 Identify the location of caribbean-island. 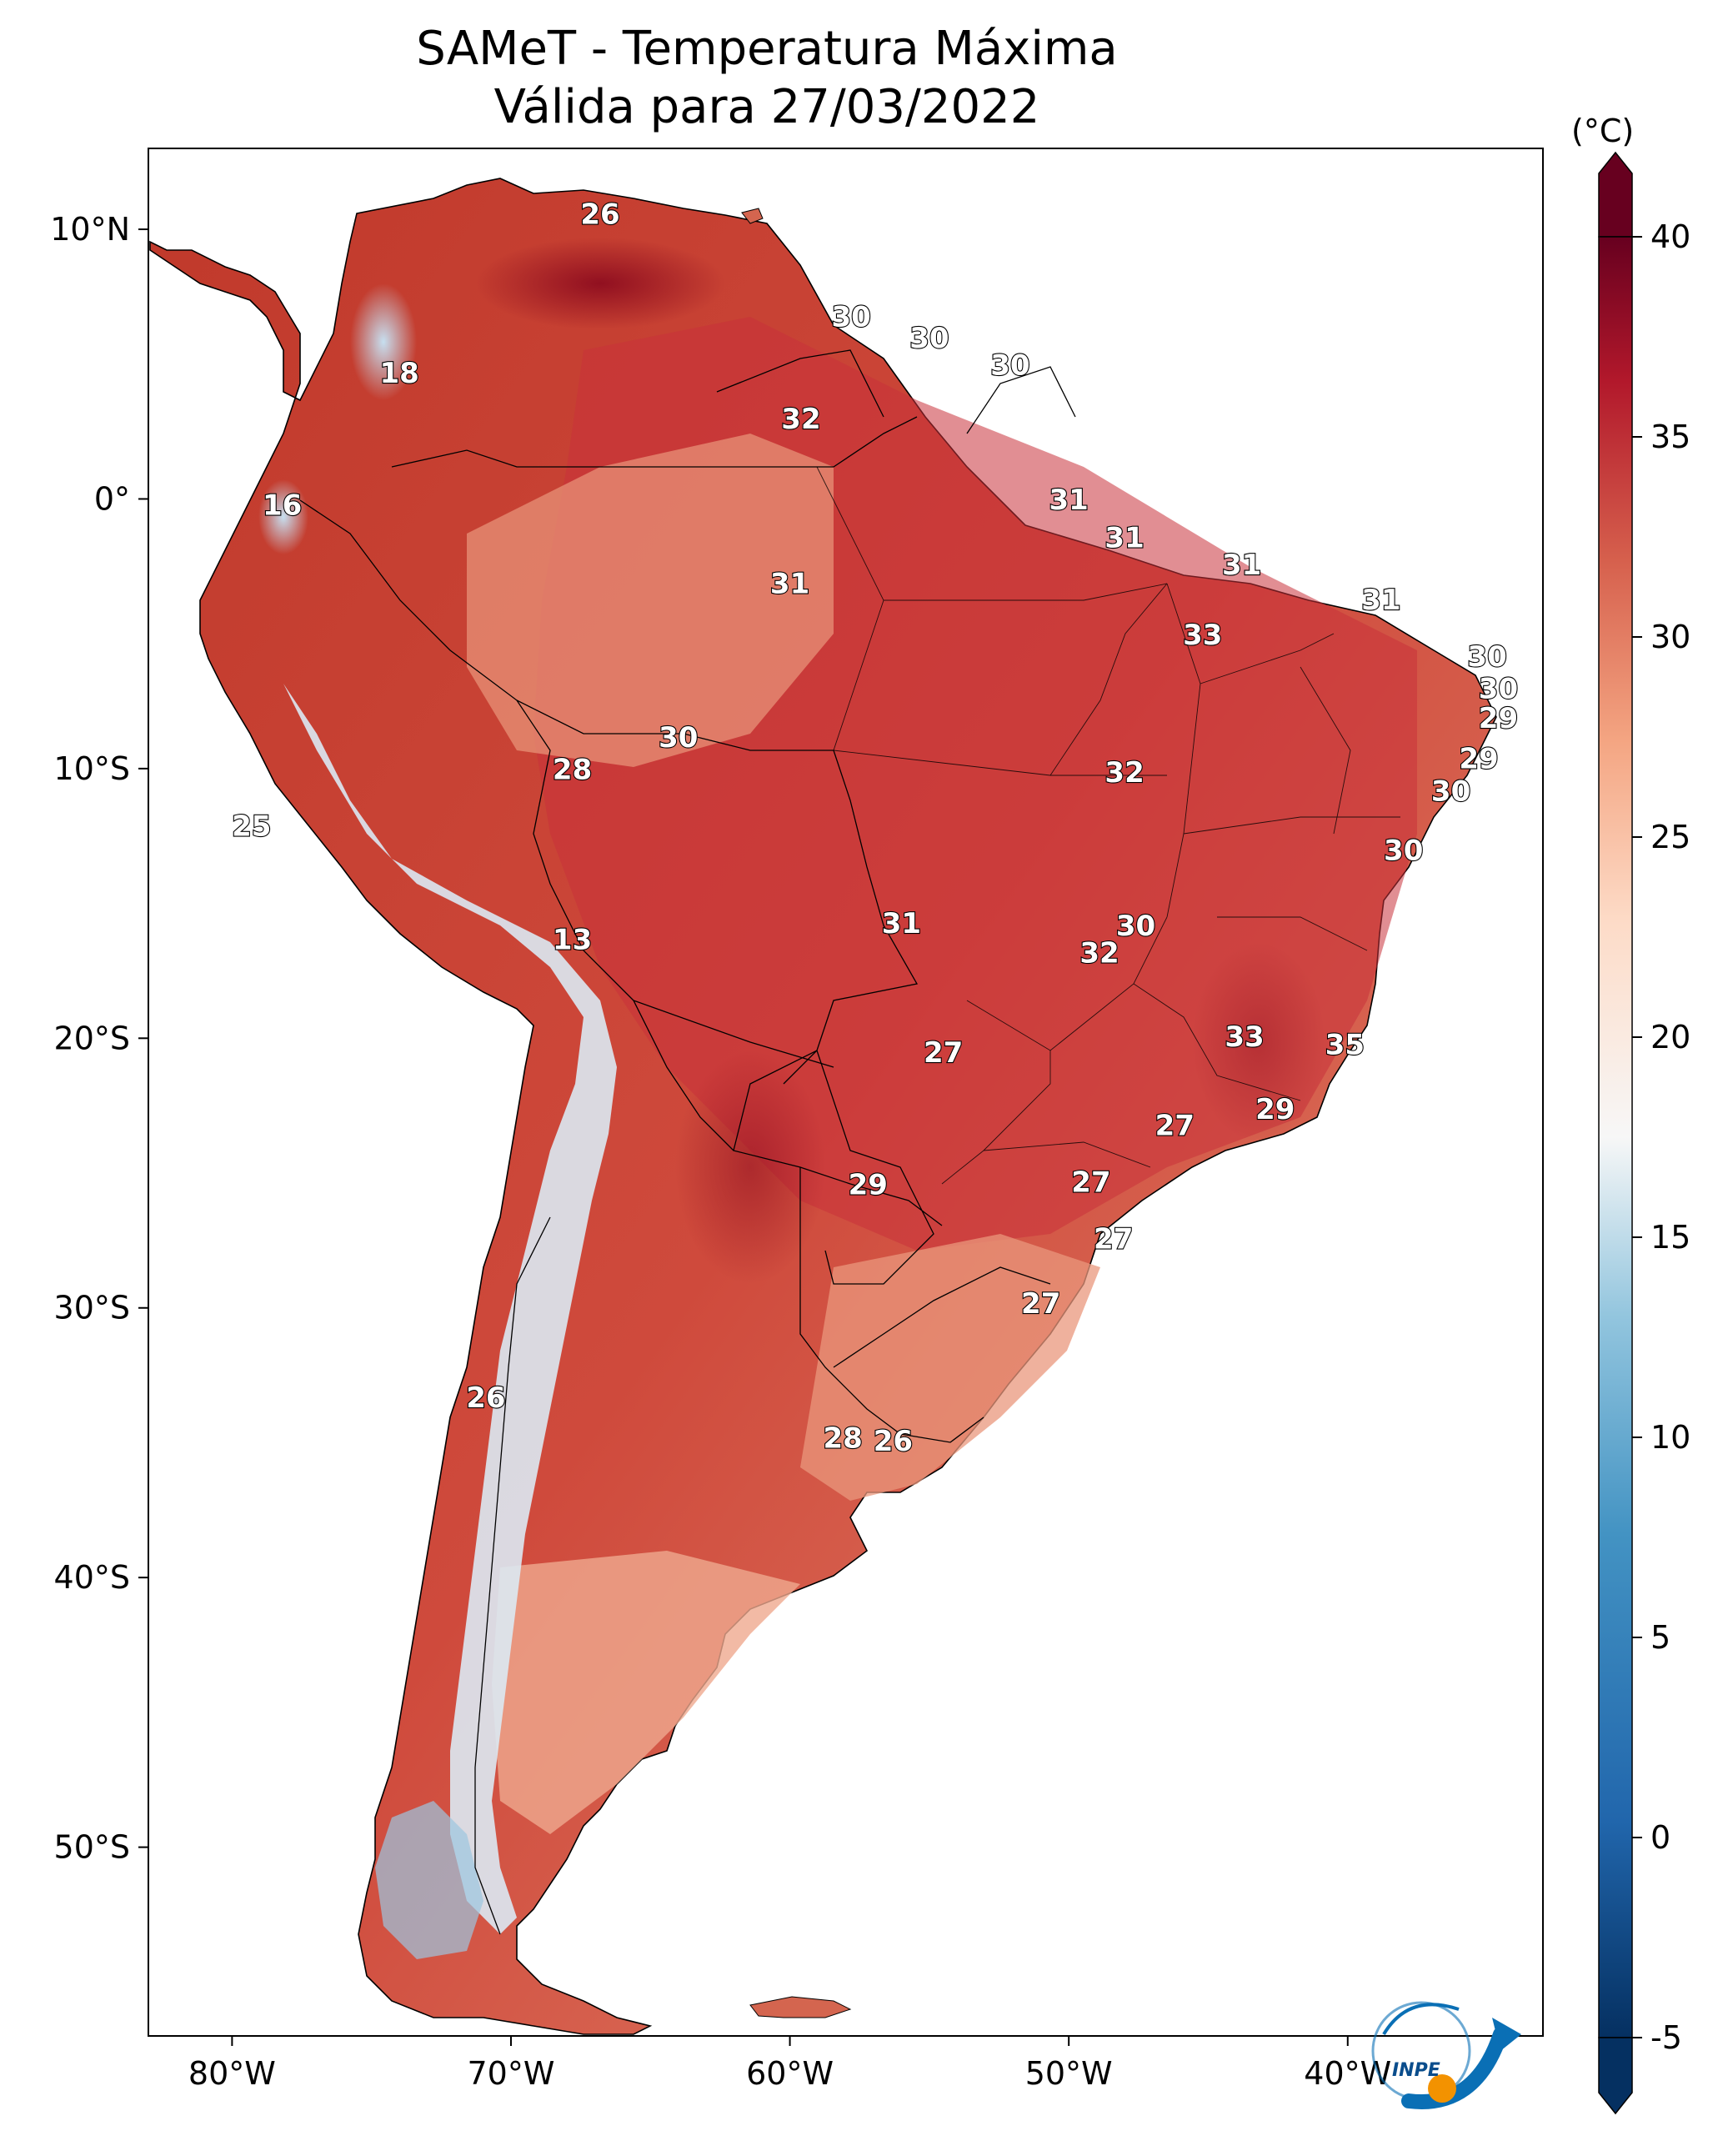
(752, 216).